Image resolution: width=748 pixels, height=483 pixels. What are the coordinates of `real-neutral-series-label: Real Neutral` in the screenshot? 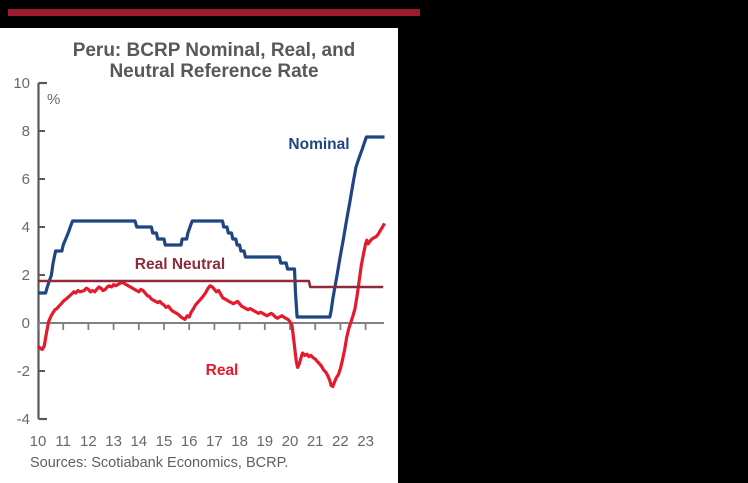 It's located at (180, 264).